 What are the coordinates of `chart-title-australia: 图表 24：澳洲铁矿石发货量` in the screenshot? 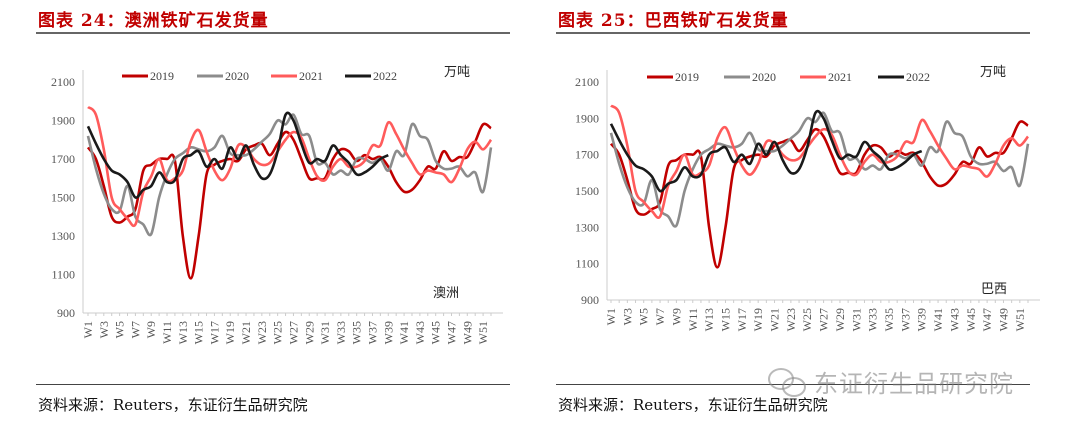 It's located at (153, 21).